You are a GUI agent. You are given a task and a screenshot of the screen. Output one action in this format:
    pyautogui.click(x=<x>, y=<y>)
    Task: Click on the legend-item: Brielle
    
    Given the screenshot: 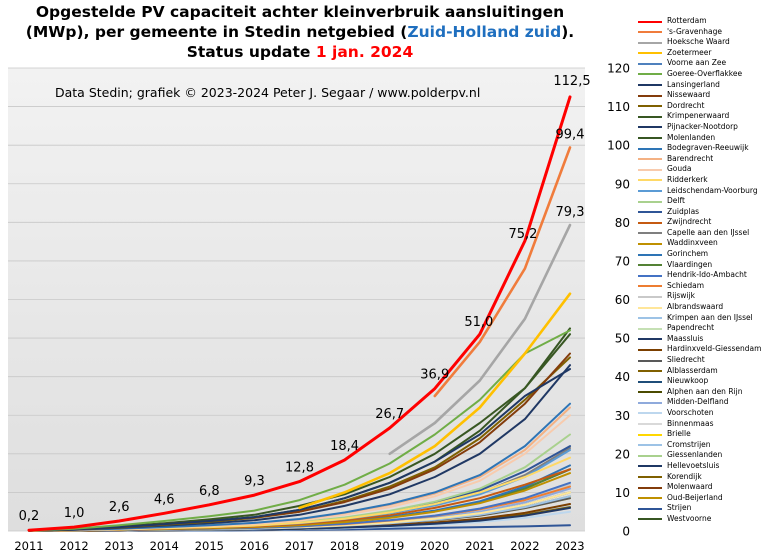 What is the action you would take?
    pyautogui.click(x=704, y=434)
    